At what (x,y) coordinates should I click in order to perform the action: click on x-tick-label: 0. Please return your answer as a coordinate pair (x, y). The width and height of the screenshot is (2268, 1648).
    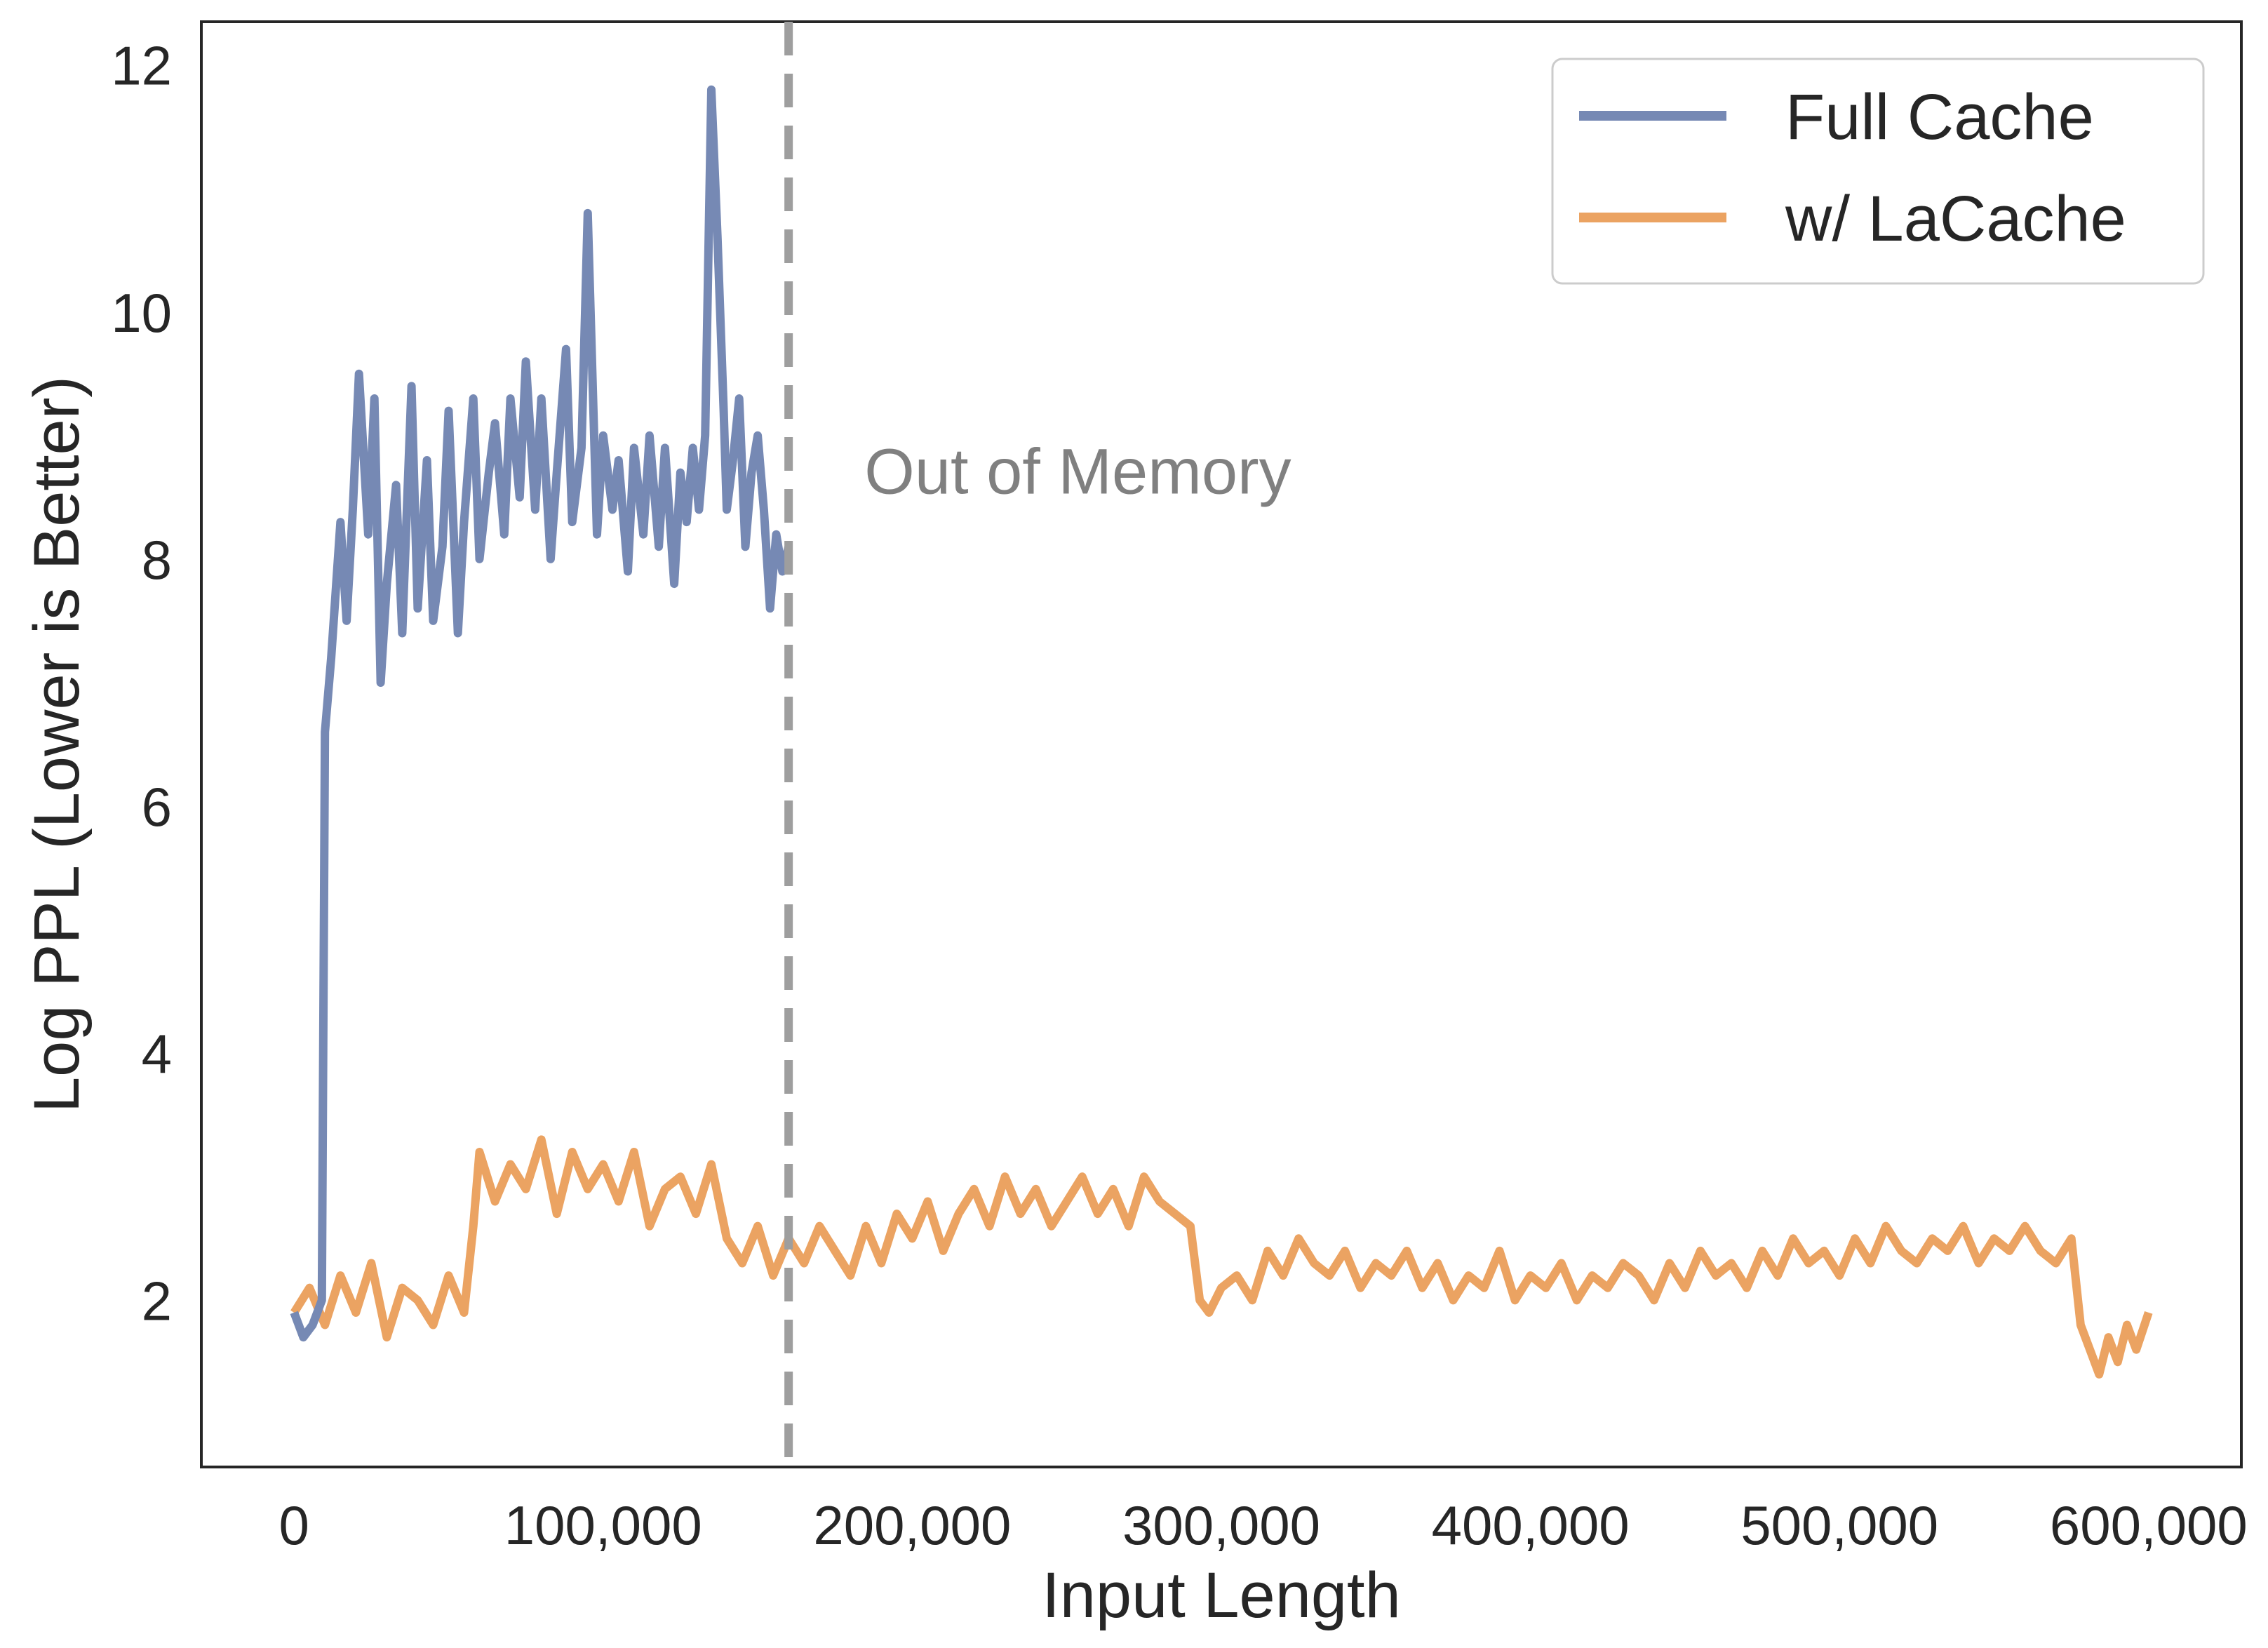
    Looking at the image, I should click on (294, 1525).